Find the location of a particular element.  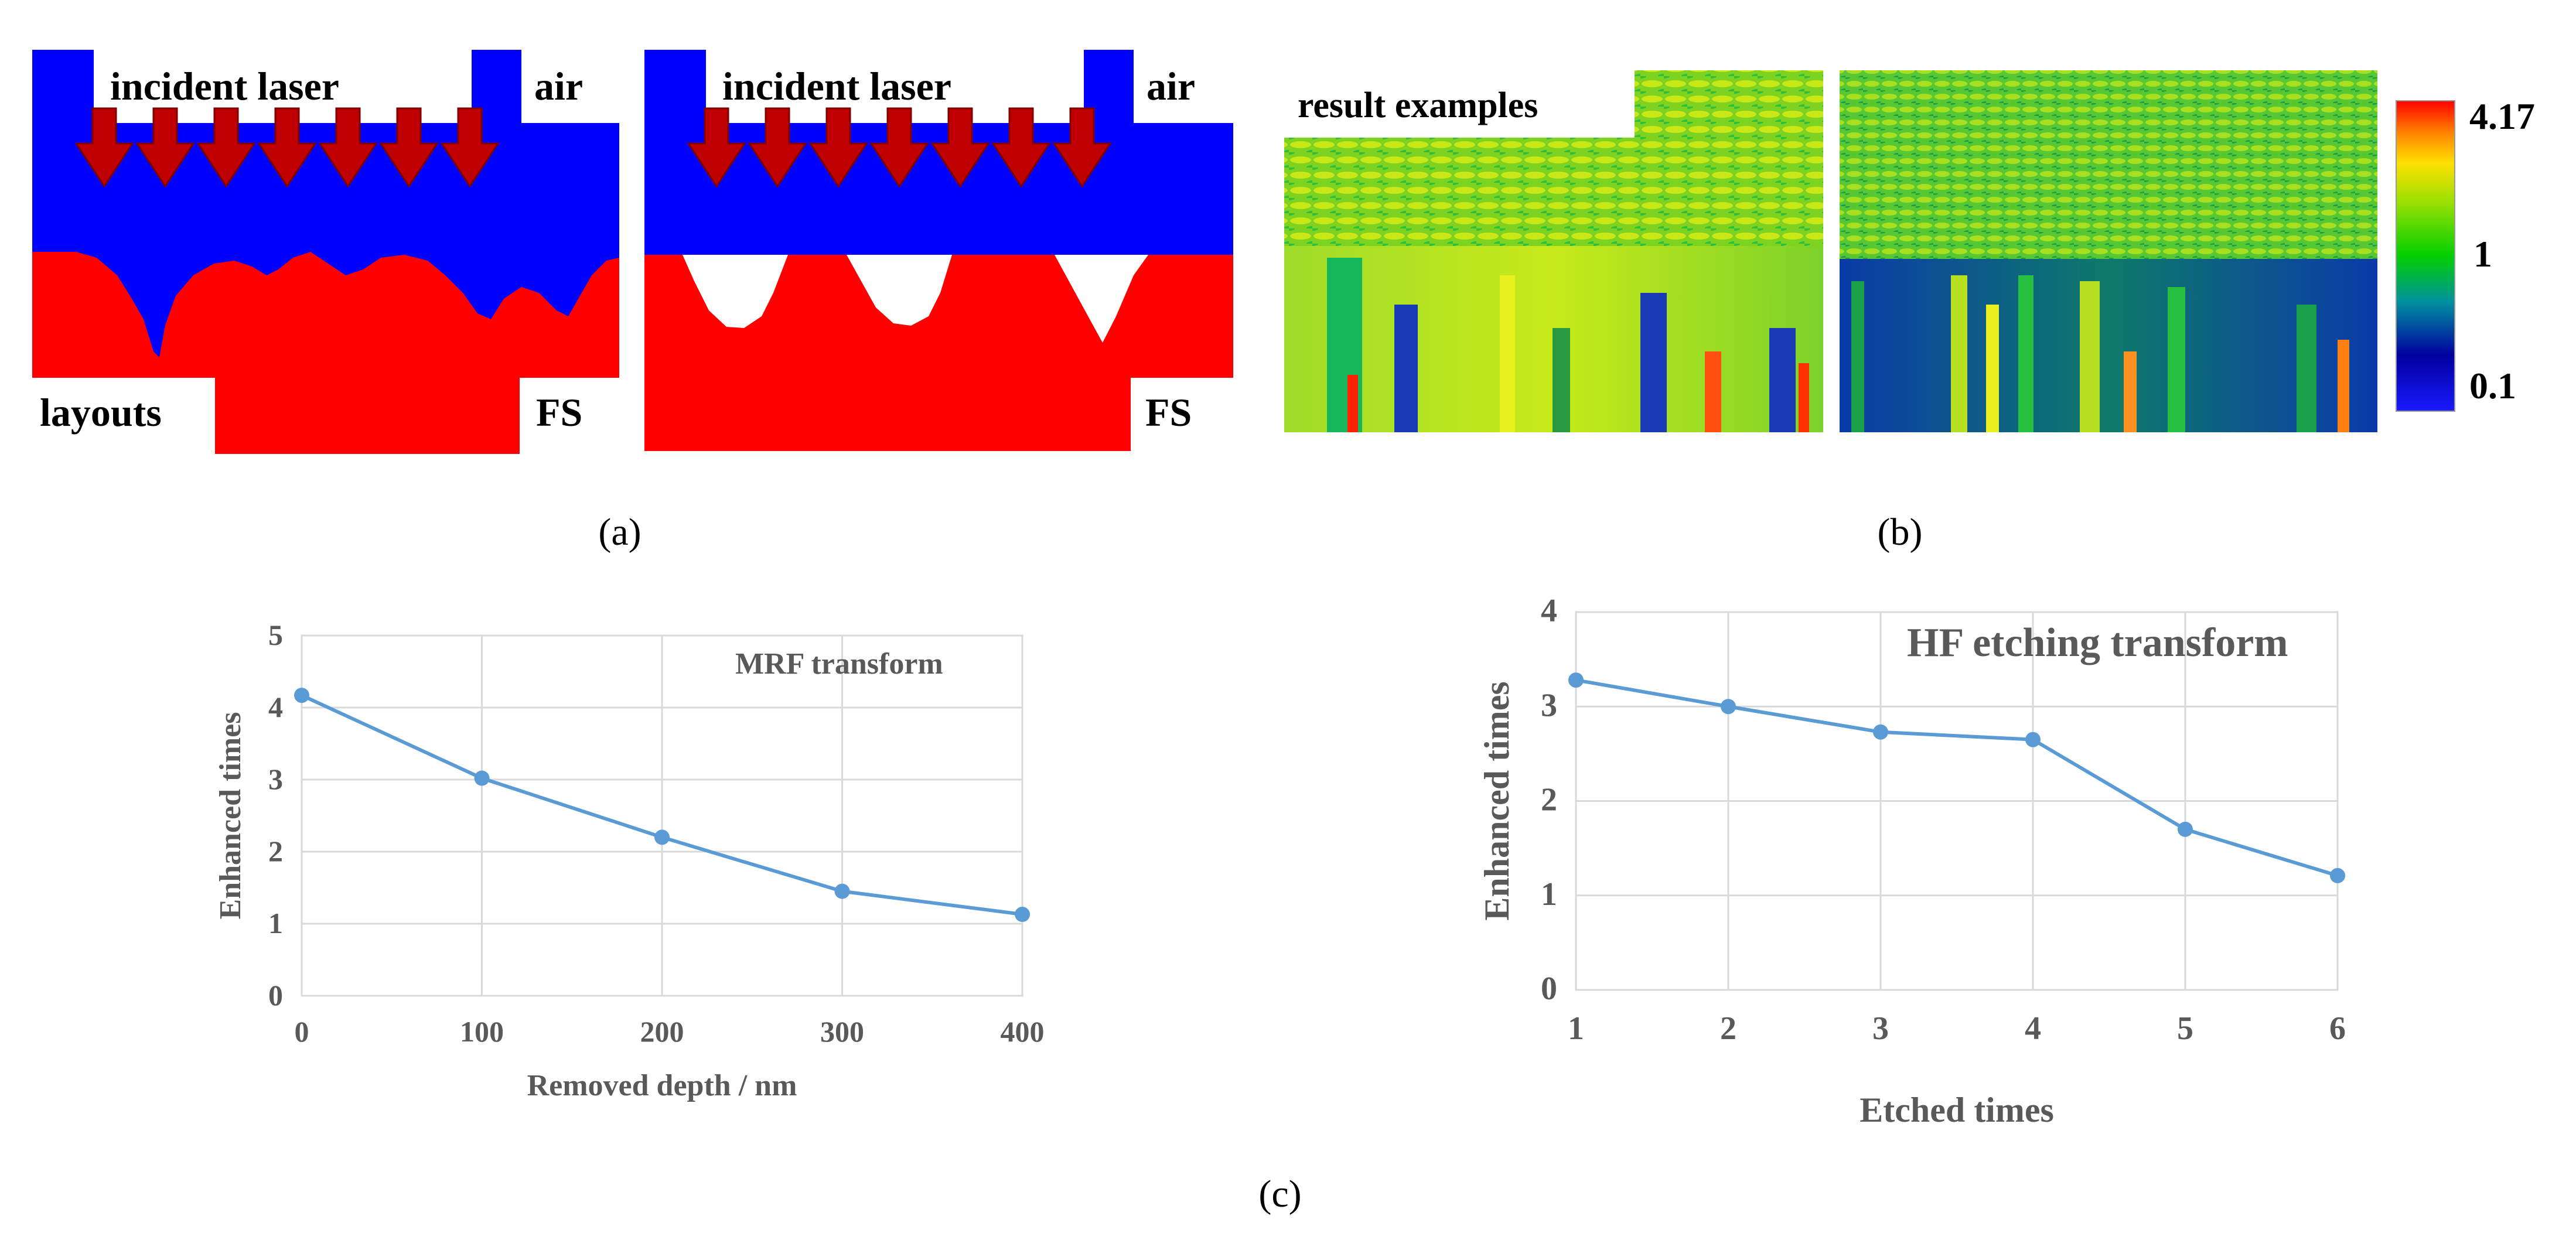

layout-left-substrate-bottom is located at coordinates (367, 416).